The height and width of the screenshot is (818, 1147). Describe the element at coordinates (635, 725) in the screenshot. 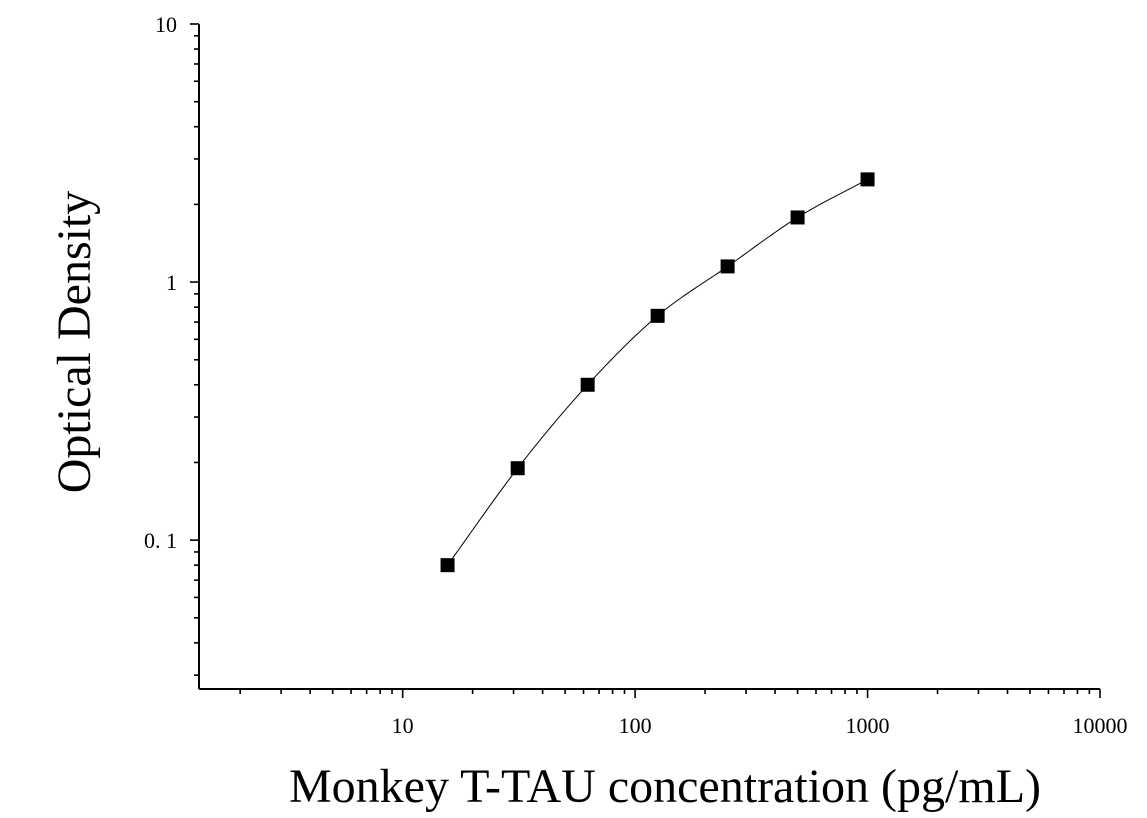

I see `x-tick-label: 100` at that location.